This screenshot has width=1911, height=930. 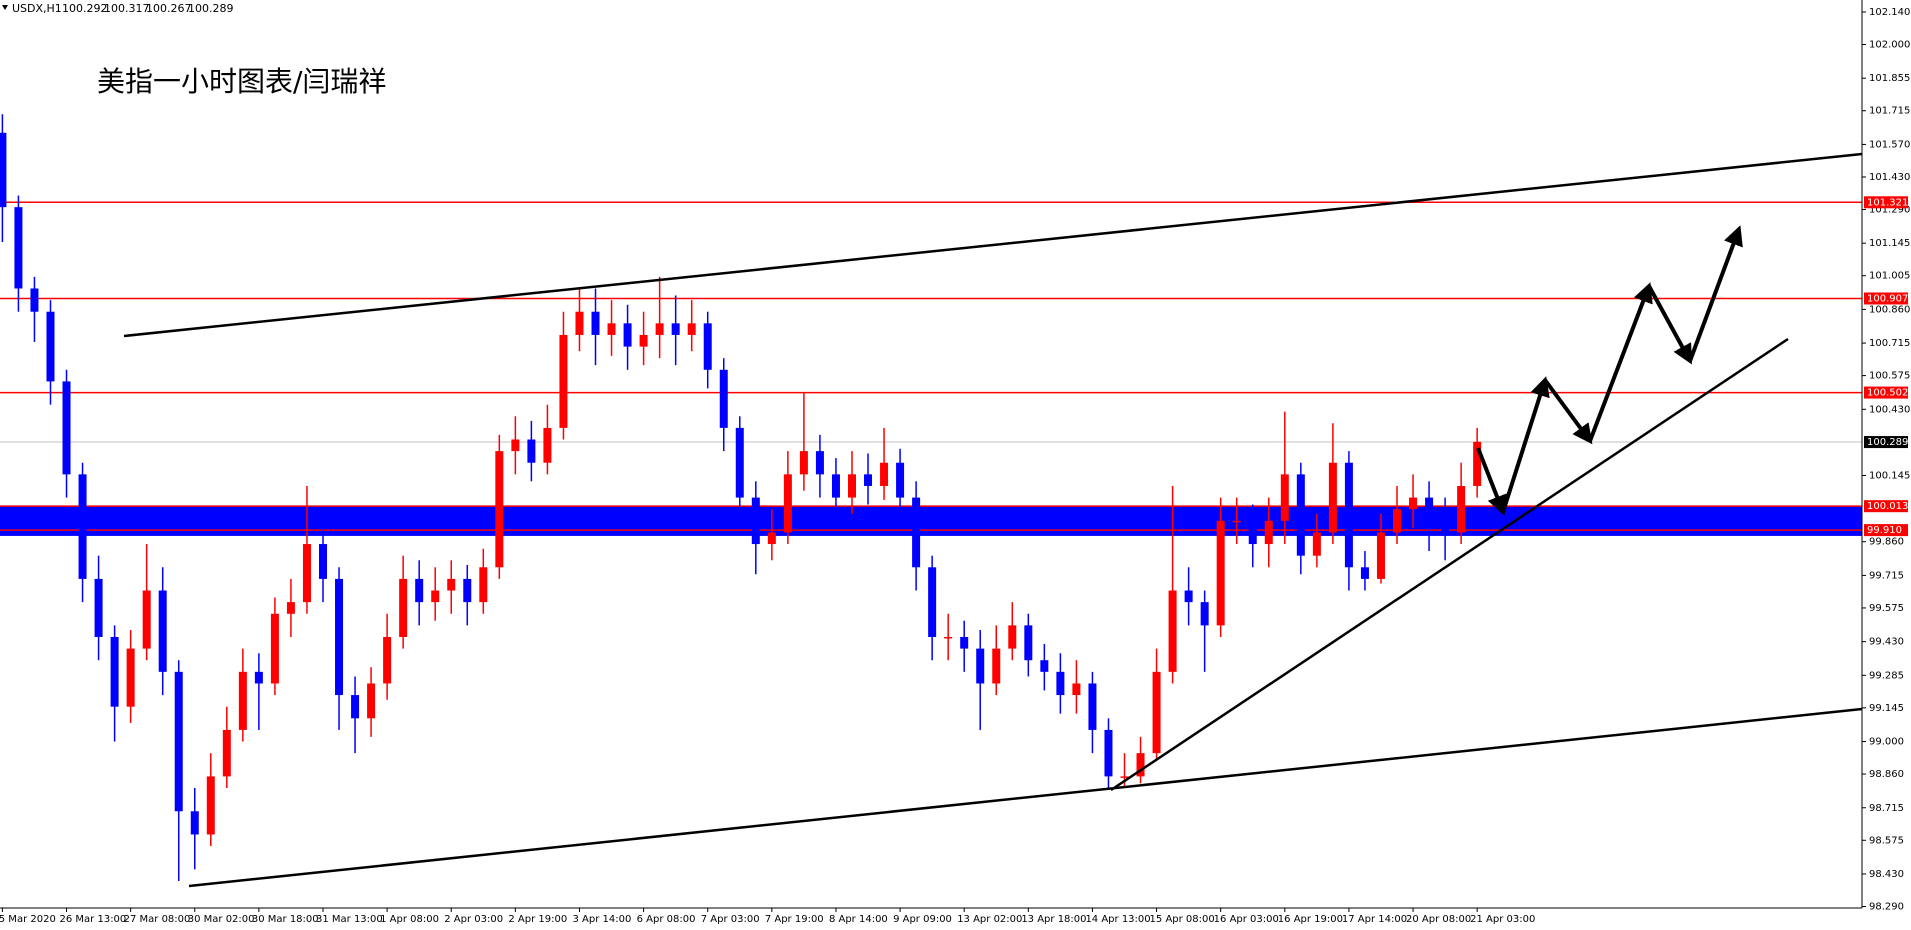 What do you see at coordinates (1889, 343) in the screenshot?
I see `y-tick-label: 100.715` at bounding box center [1889, 343].